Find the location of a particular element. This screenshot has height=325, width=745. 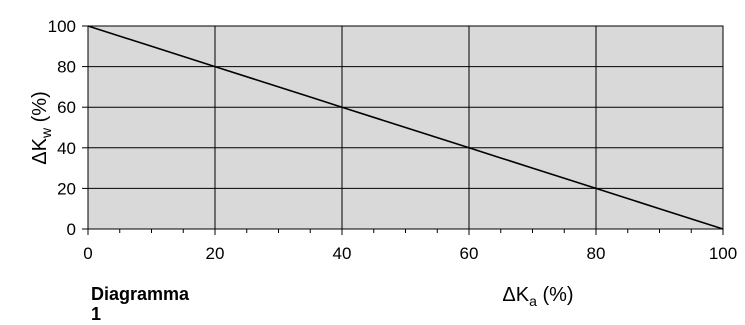

x-axis-label-subscript: a is located at coordinates (533, 301).